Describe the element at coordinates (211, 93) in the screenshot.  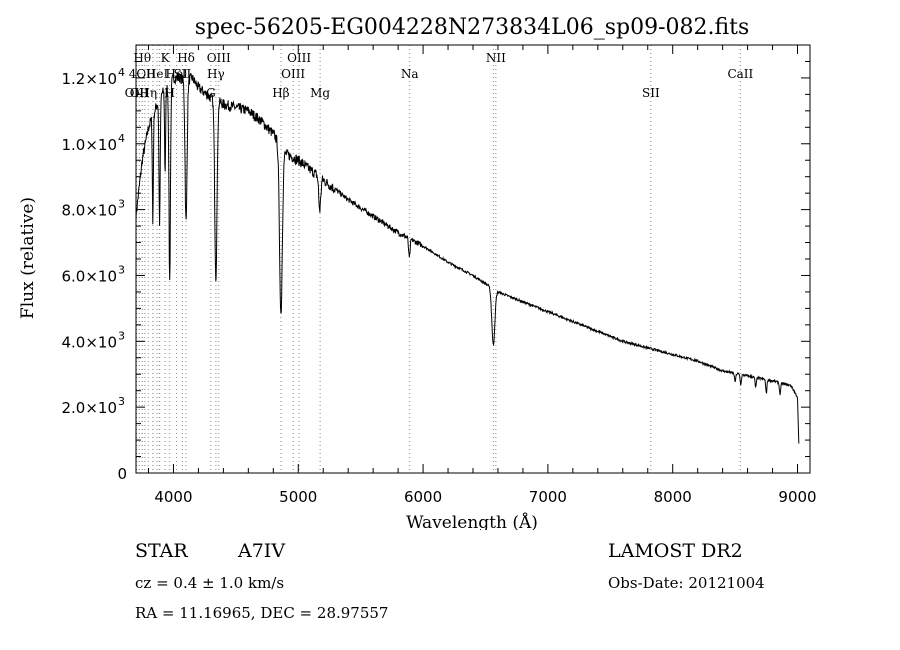
I see `line-marker-label: G` at that location.